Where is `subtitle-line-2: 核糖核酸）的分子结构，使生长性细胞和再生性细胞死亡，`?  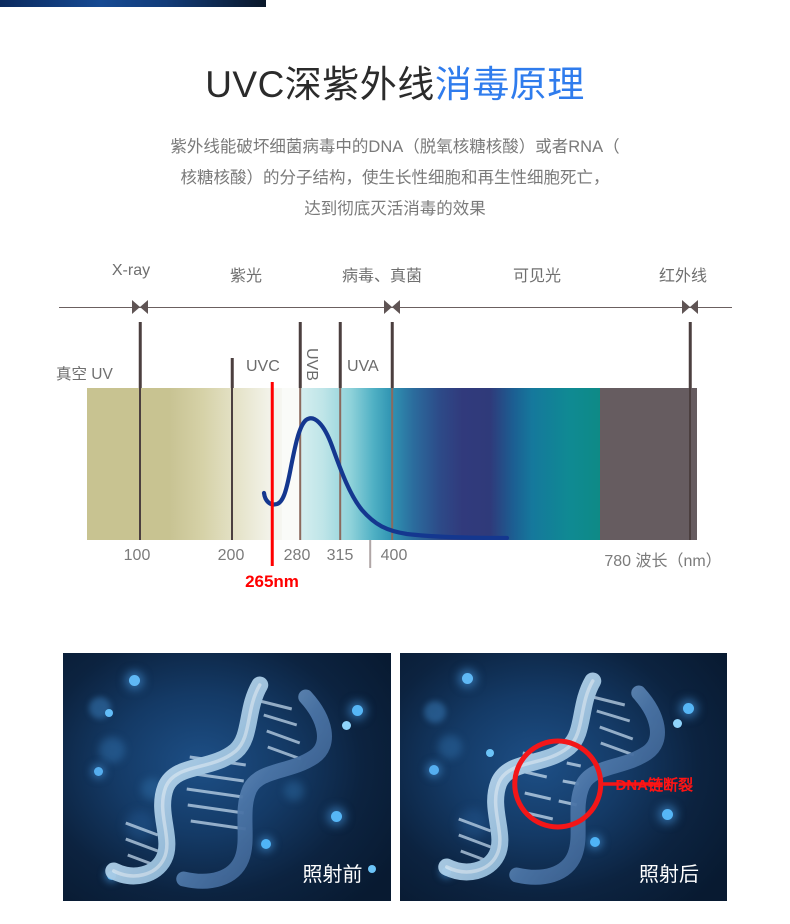
subtitle-line-2: 核糖核酸）的分子结构，使生长性细胞和再生性细胞死亡， is located at coordinates (395, 178).